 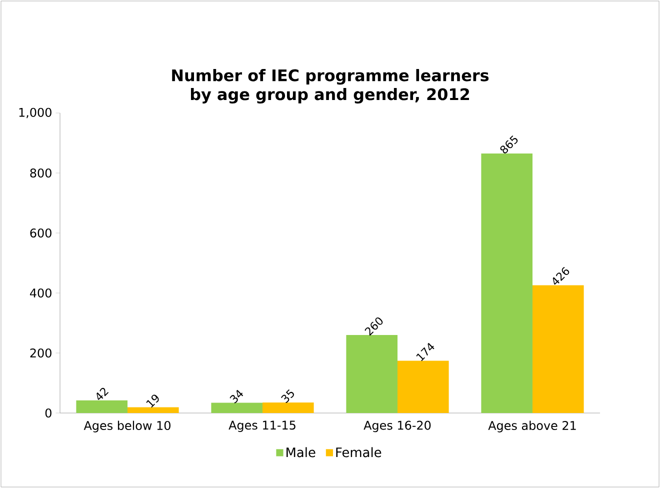 What do you see at coordinates (41, 233) in the screenshot?
I see `y-tick-label: 600` at bounding box center [41, 233].